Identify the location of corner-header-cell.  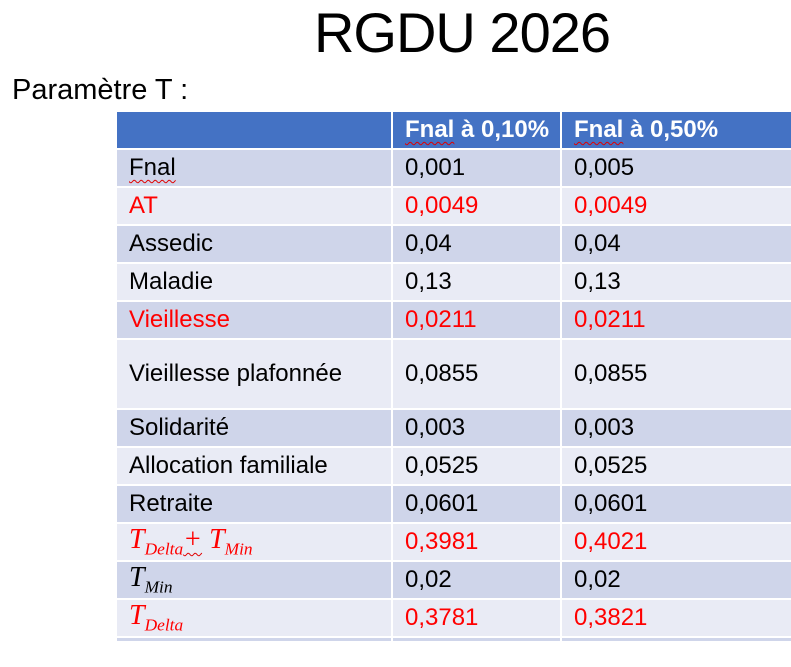
(254, 130).